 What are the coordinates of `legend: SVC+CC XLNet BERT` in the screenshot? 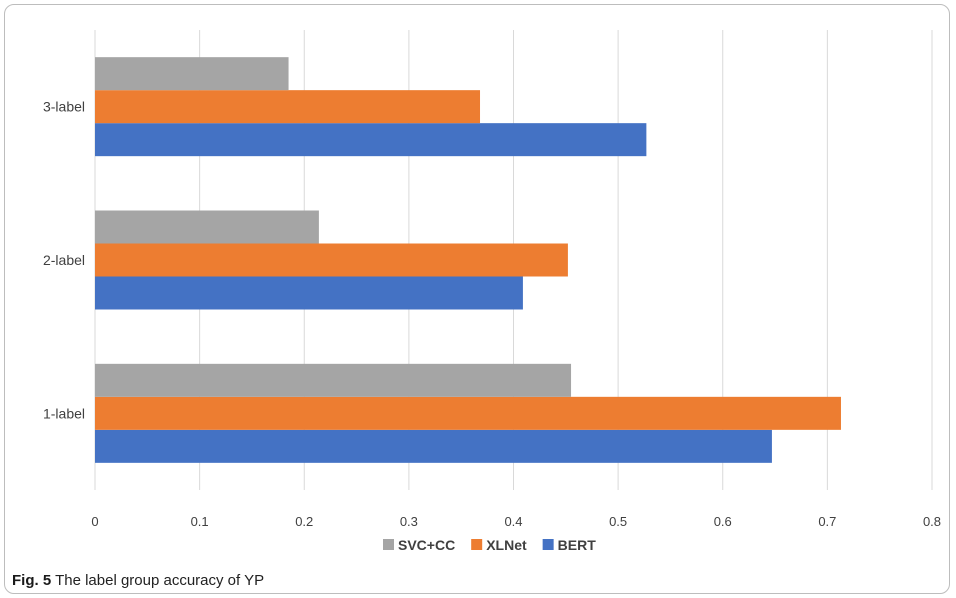 It's located at (489, 545).